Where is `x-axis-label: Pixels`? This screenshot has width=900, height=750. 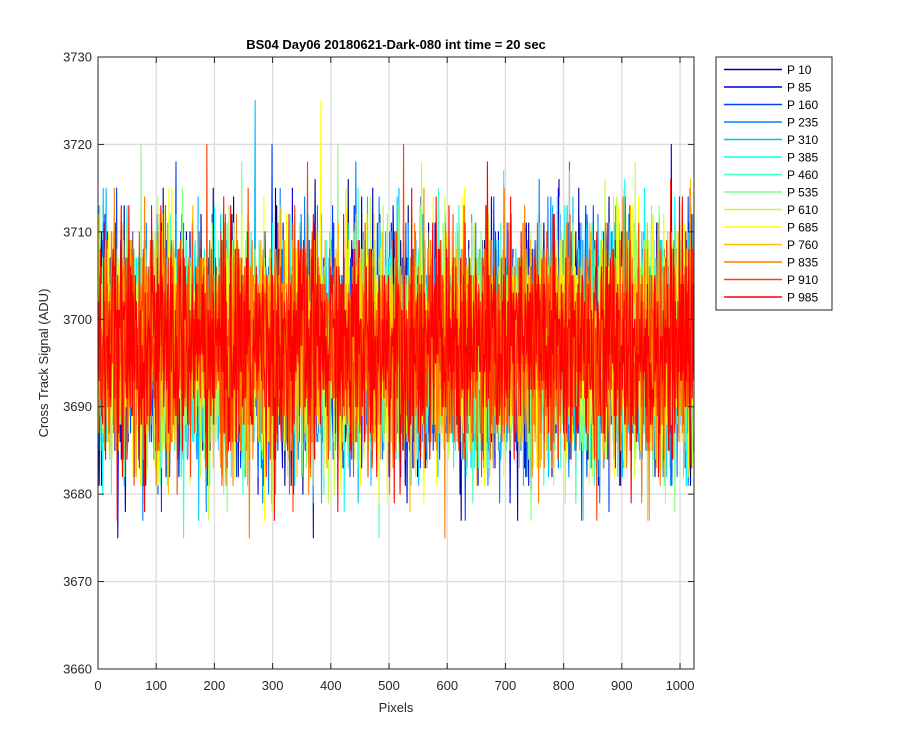 x-axis-label: Pixels is located at coordinates (396, 707).